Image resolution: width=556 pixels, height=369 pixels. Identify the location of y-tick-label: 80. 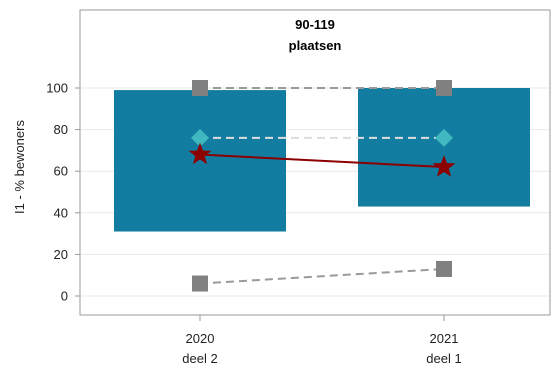
(61, 129).